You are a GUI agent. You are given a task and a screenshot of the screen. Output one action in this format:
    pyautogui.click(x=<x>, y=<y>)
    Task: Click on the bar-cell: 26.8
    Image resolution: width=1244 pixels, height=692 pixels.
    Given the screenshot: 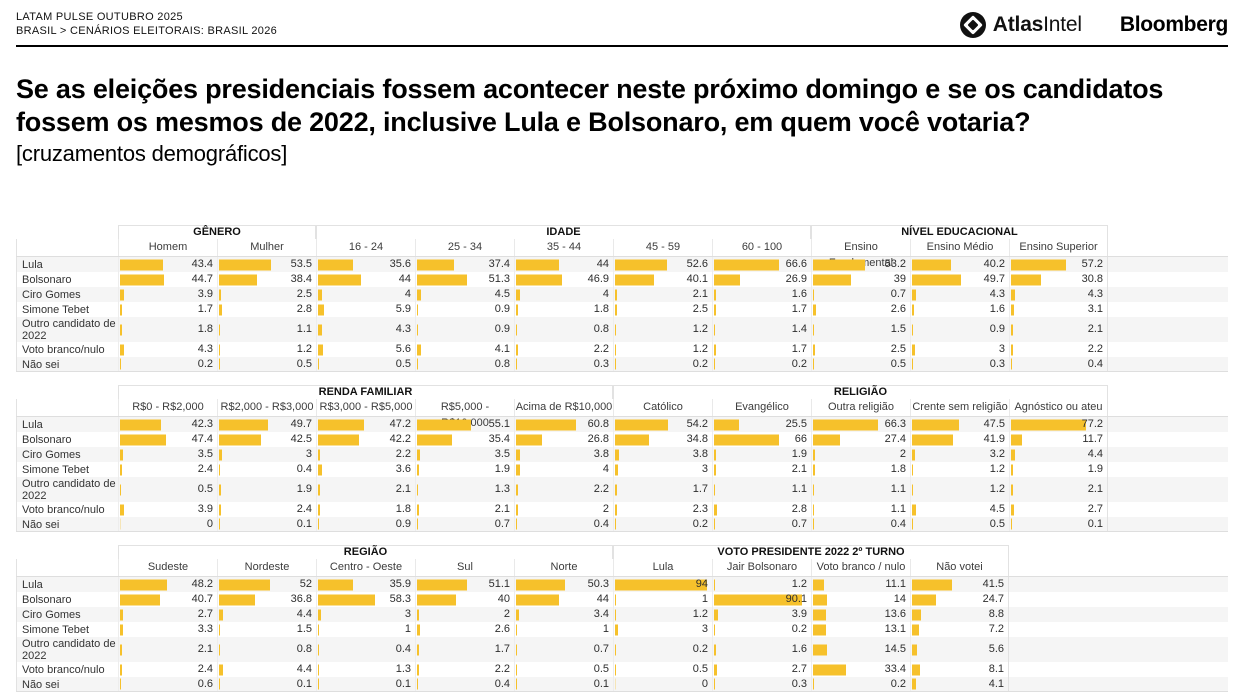 What is the action you would take?
    pyautogui.click(x=563, y=439)
    